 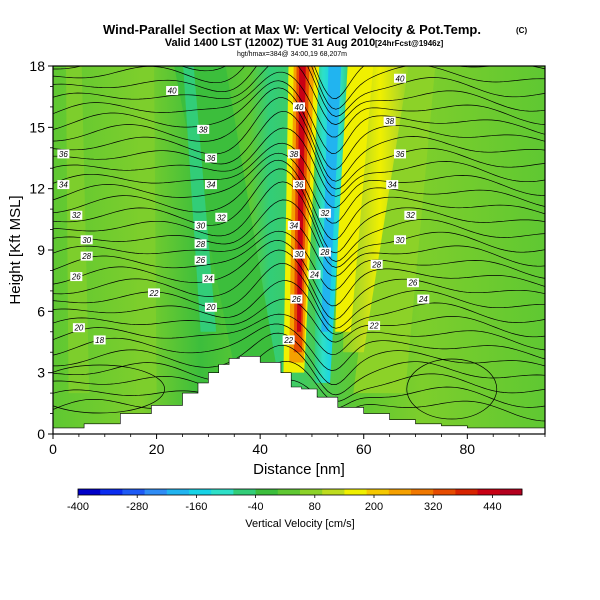 What do you see at coordinates (200, 199) in the screenshot?
I see `west-teal-band` at bounding box center [200, 199].